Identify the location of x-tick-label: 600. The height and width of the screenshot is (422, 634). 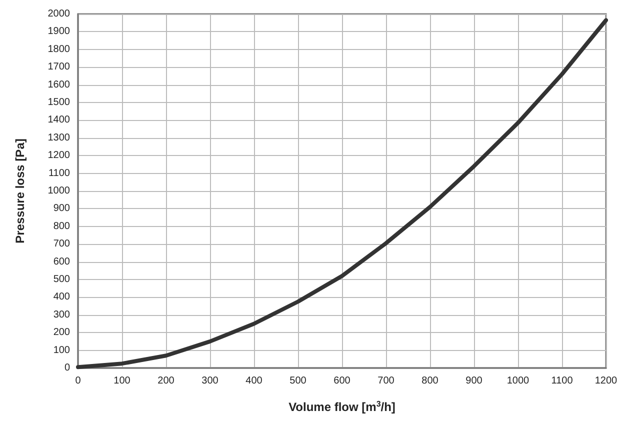
(342, 381).